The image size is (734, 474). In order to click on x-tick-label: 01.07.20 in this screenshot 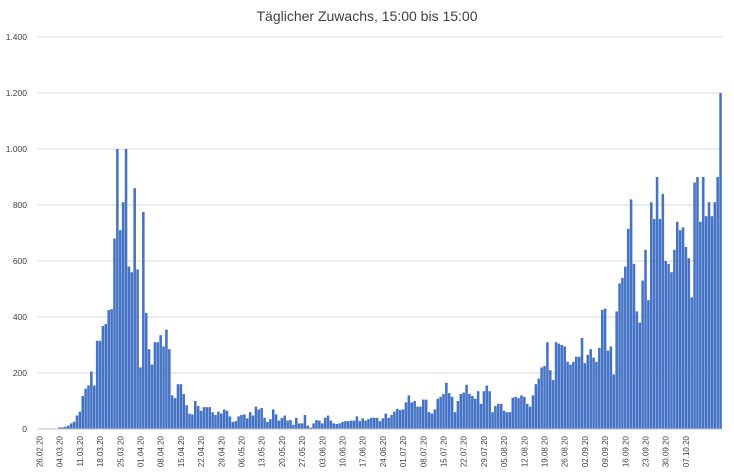, I will do `click(403, 451)`.